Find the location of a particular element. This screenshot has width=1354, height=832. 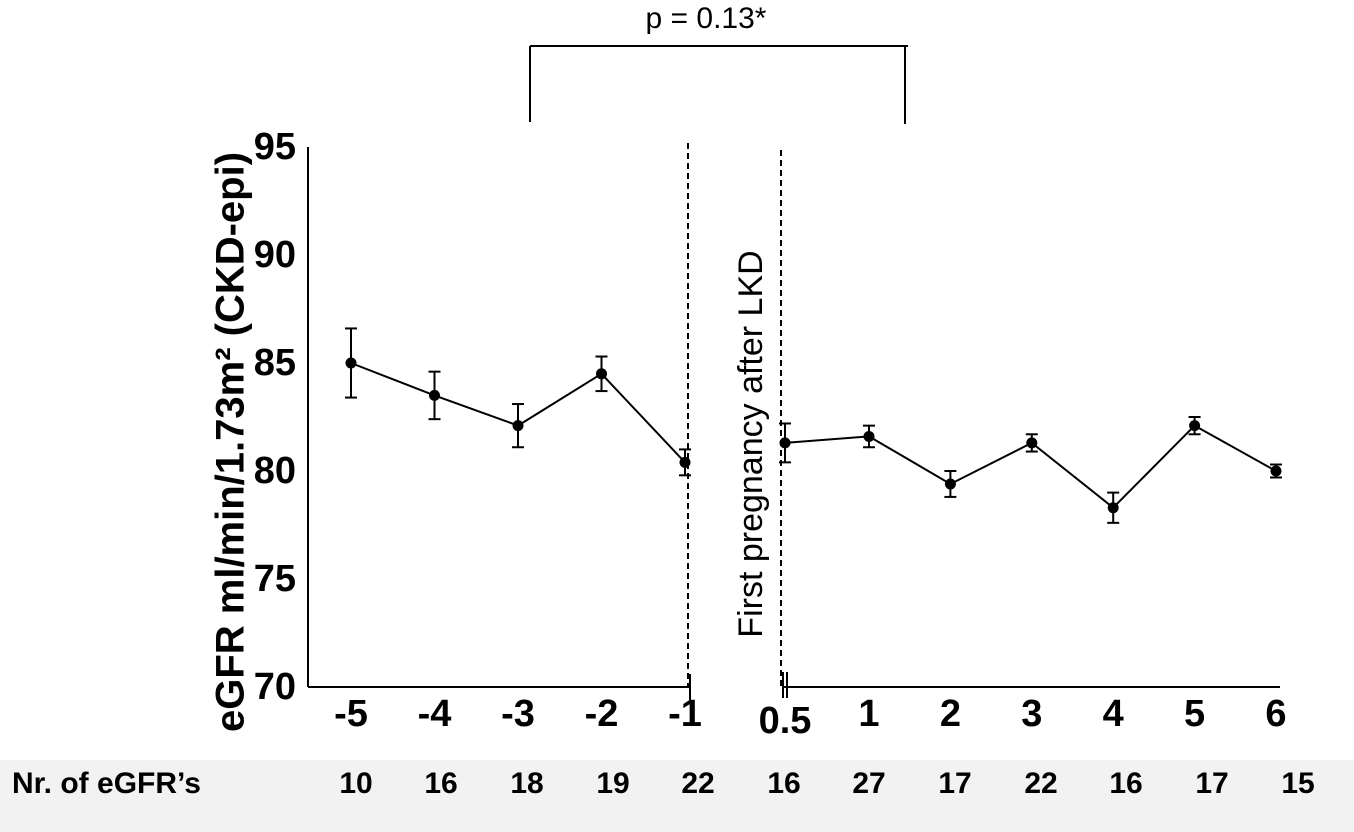

count-value: 10 is located at coordinates (356, 783).